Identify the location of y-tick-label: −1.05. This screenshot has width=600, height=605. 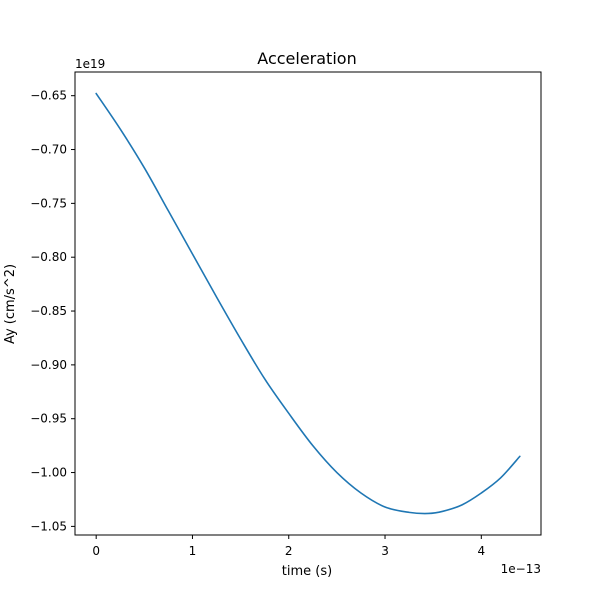
(48, 526).